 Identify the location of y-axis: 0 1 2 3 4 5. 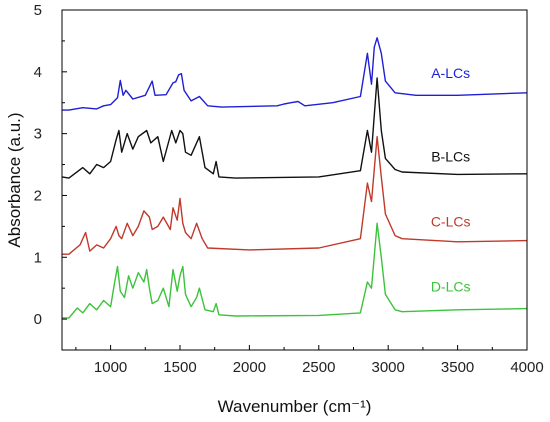
(50, 165).